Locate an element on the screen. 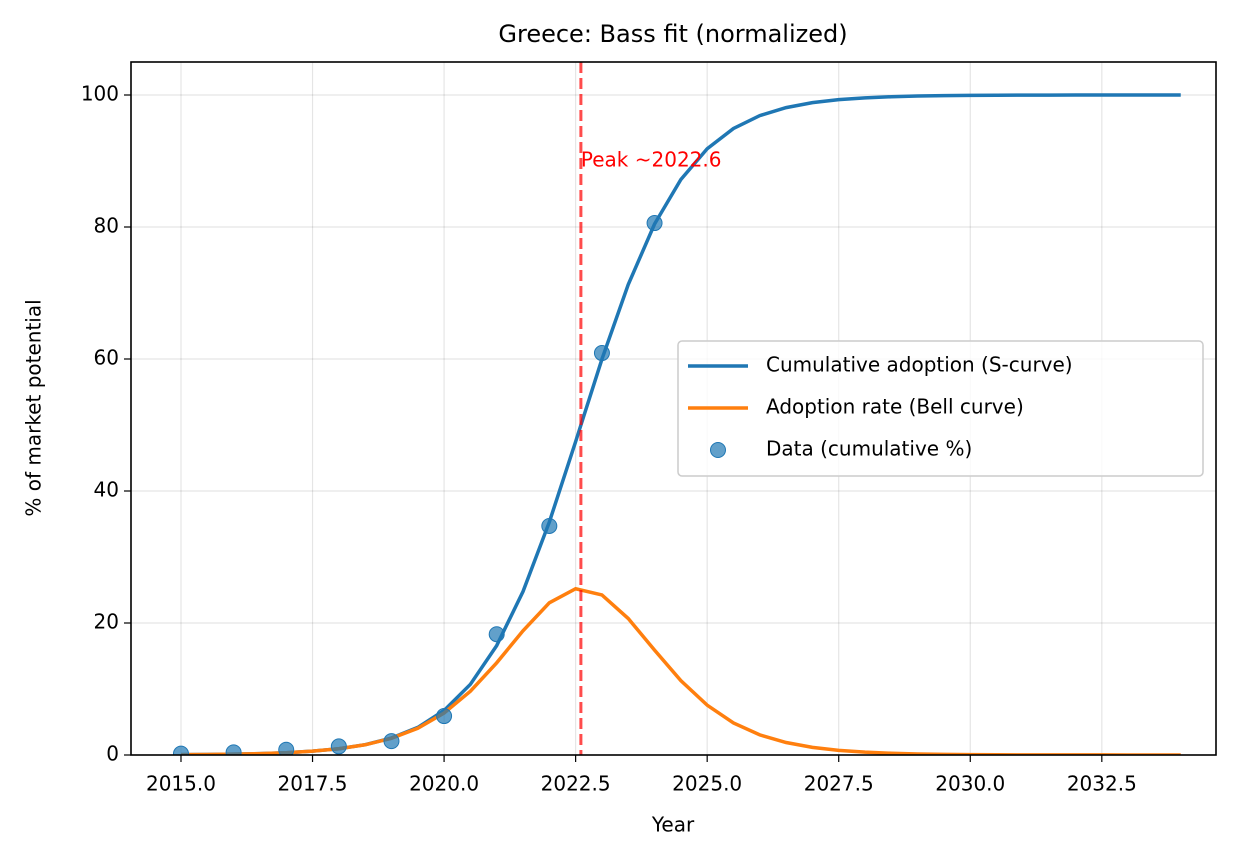  x-tick-label: 2025.0 is located at coordinates (707, 784).